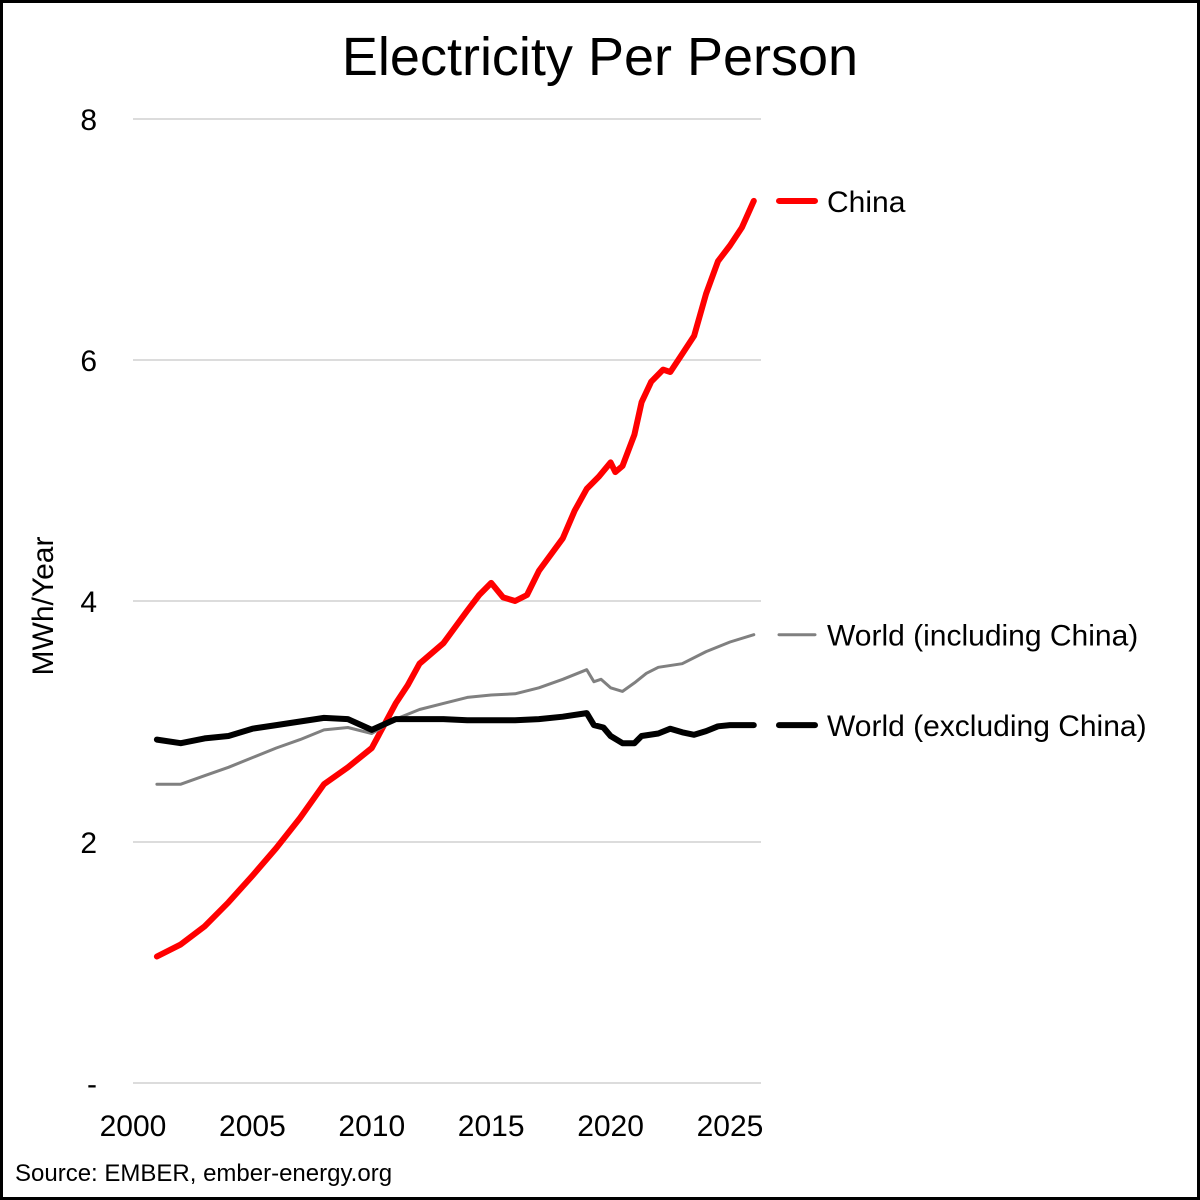  What do you see at coordinates (43, 606) in the screenshot?
I see `y-axis-label: MWh/Year` at bounding box center [43, 606].